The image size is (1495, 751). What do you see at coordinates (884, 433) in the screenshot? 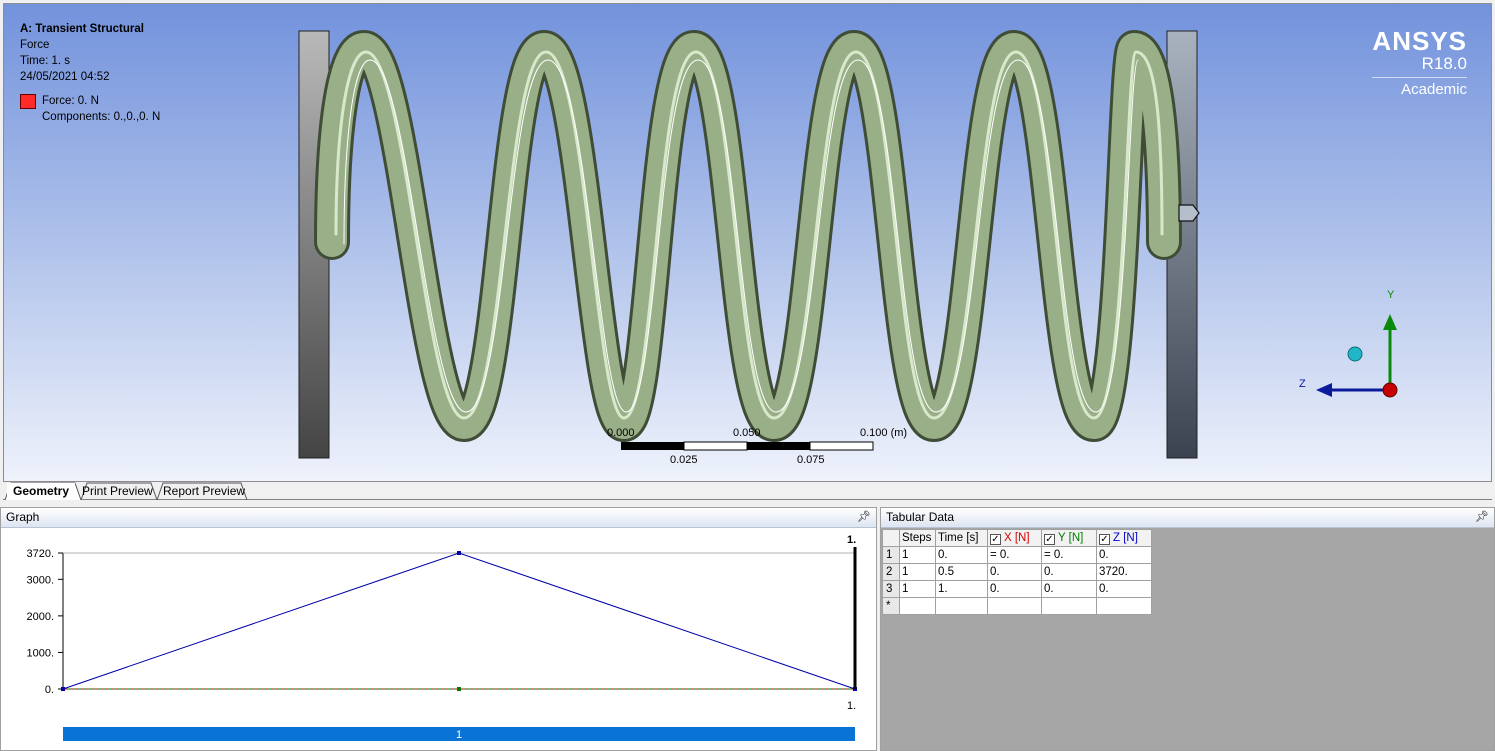
I see `scale-tick-100: 0.100 (m)` at bounding box center [884, 433].